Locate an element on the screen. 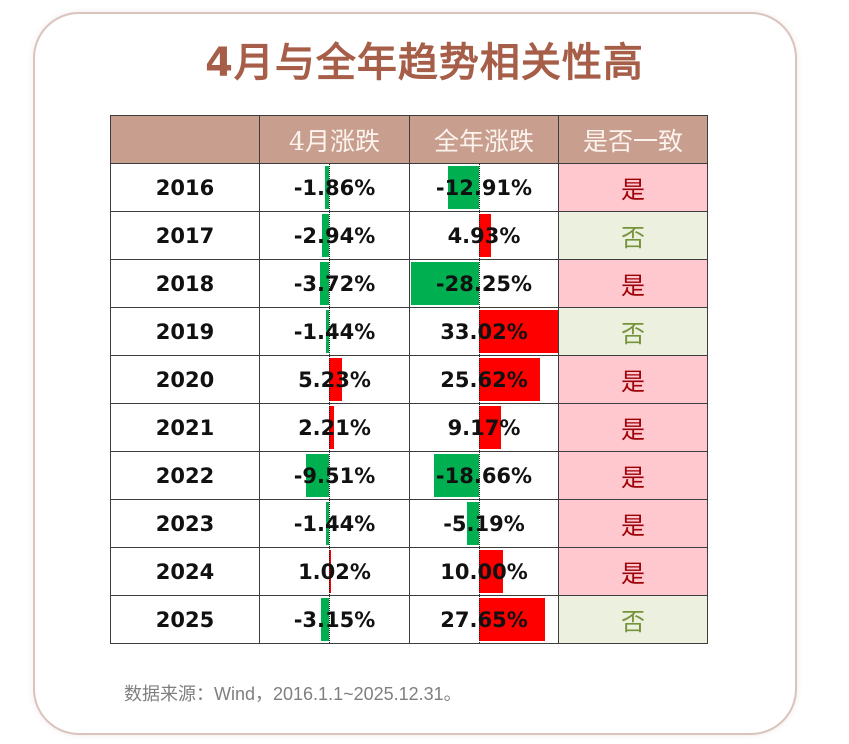 The image size is (849, 744). header-year is located at coordinates (185, 139).